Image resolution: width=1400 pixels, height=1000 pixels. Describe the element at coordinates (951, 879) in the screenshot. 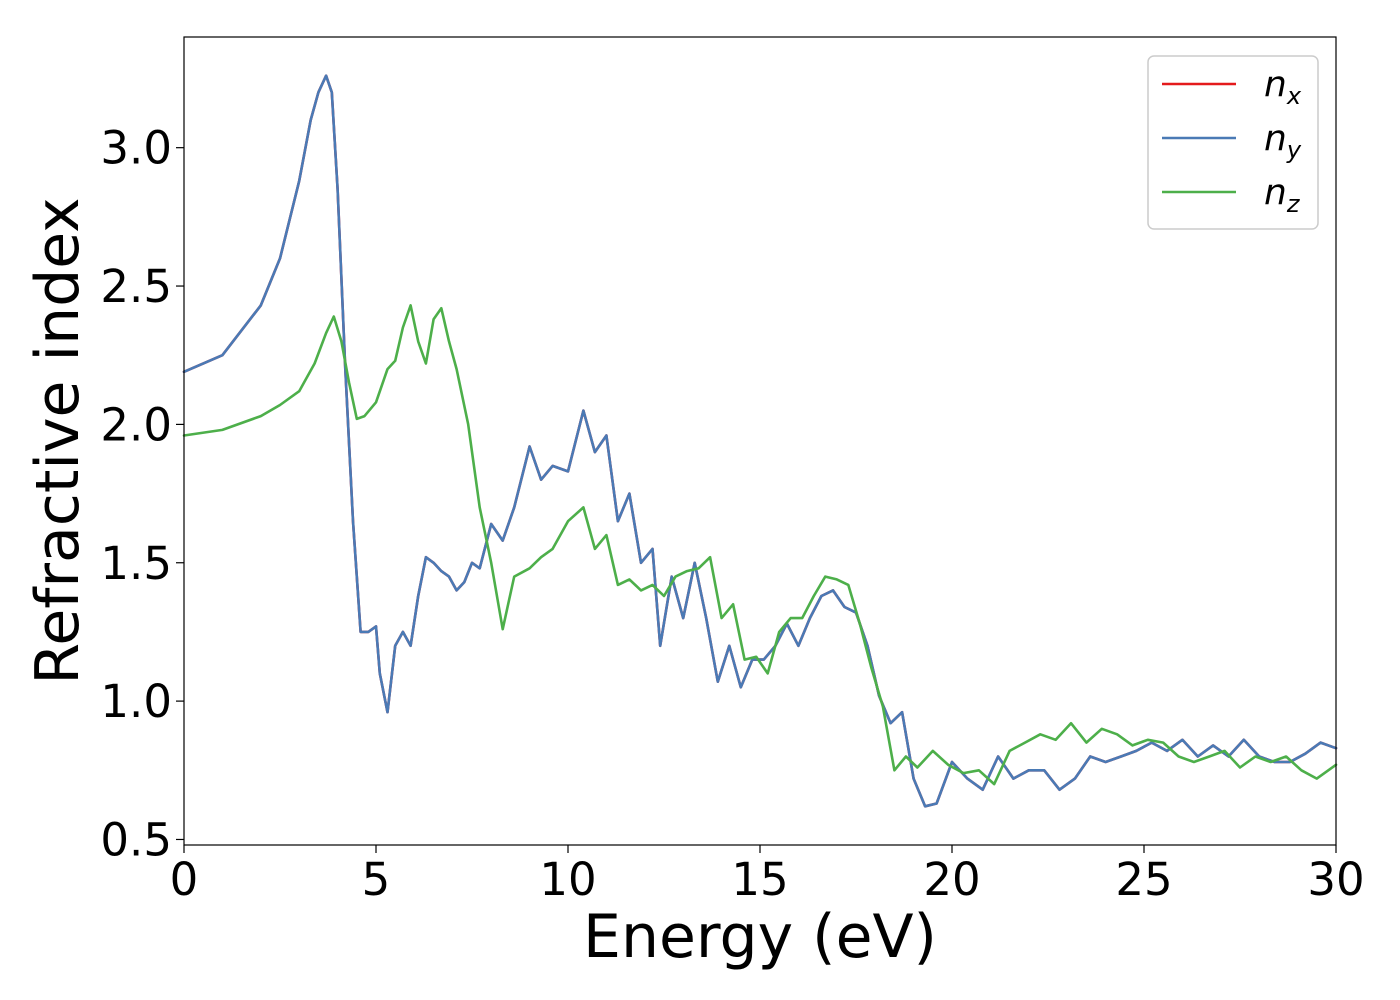

I see `x-tick-label: 20` at that location.